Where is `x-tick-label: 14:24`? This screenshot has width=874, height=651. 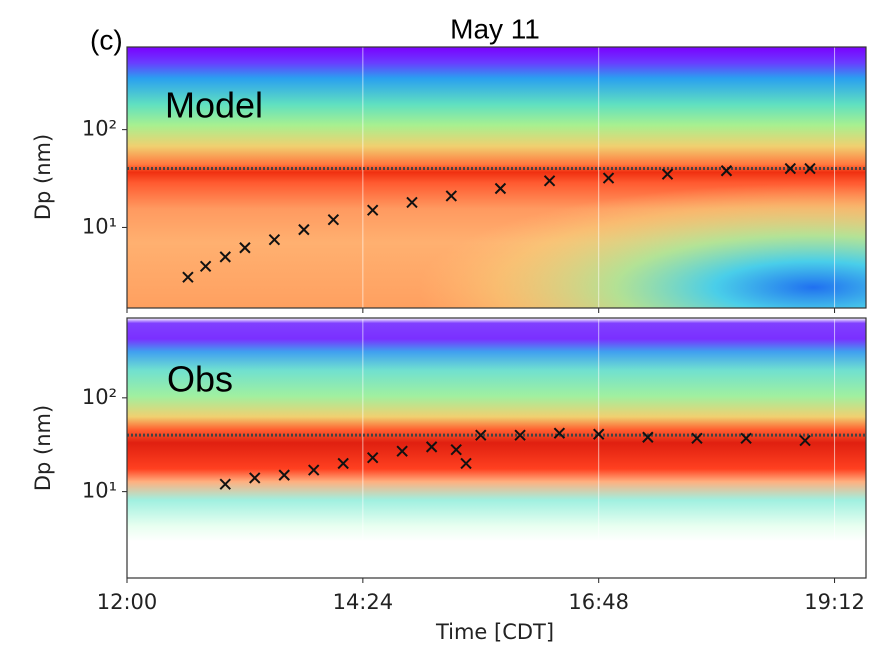 x-tick-label: 14:24 is located at coordinates (363, 602).